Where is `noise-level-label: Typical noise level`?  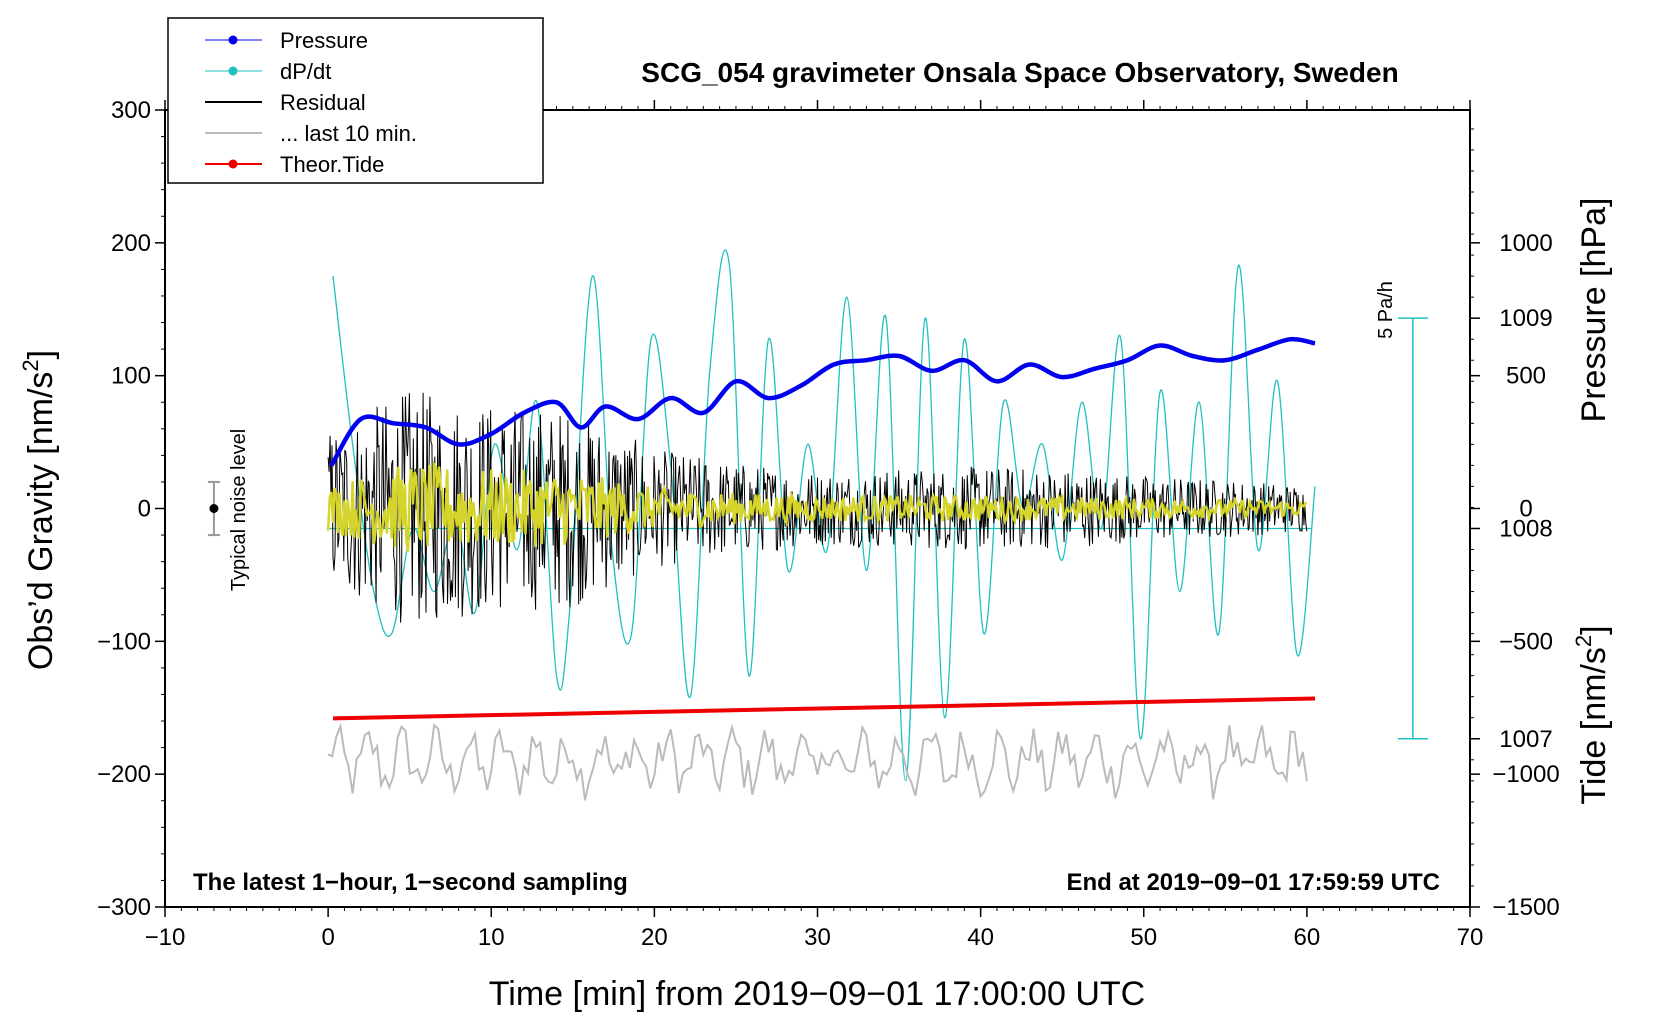
noise-level-label: Typical noise level is located at coordinates (239, 510).